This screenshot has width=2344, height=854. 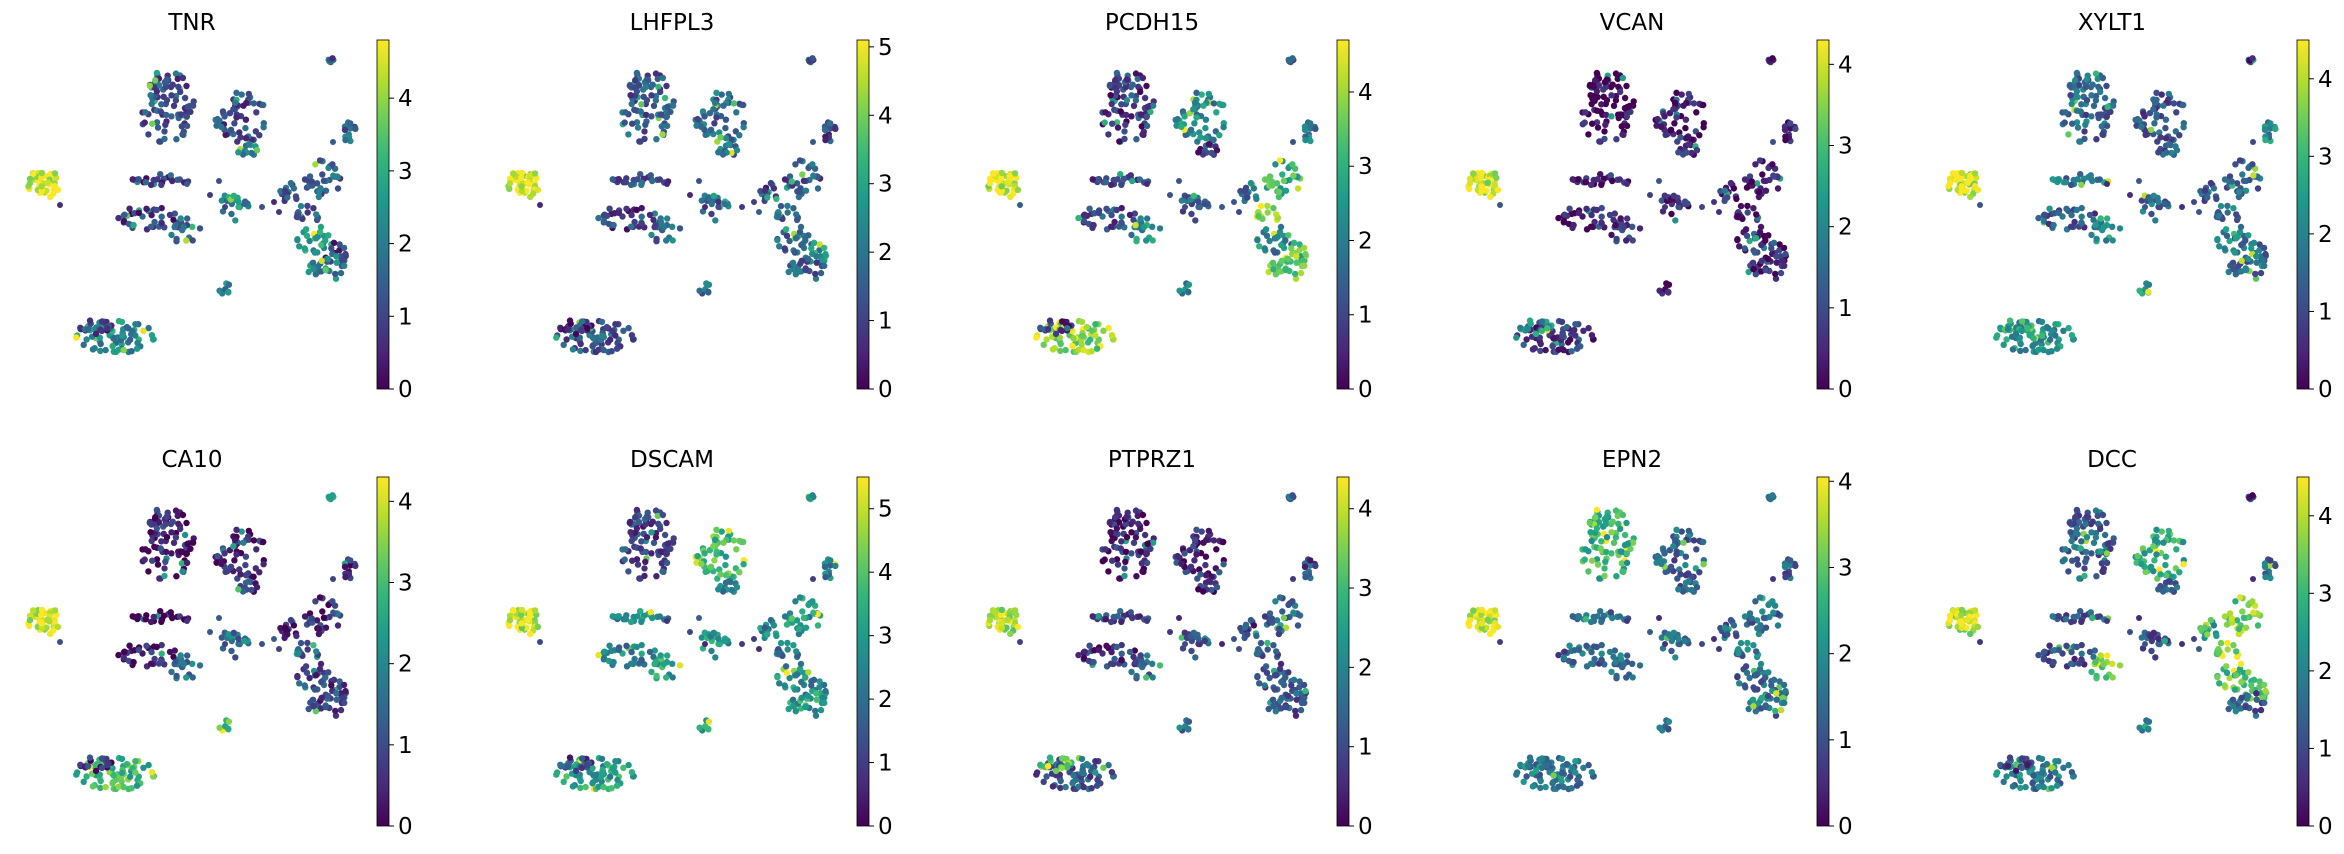 What do you see at coordinates (1365, 827) in the screenshot?
I see `colorbar-tick-label: 0` at bounding box center [1365, 827].